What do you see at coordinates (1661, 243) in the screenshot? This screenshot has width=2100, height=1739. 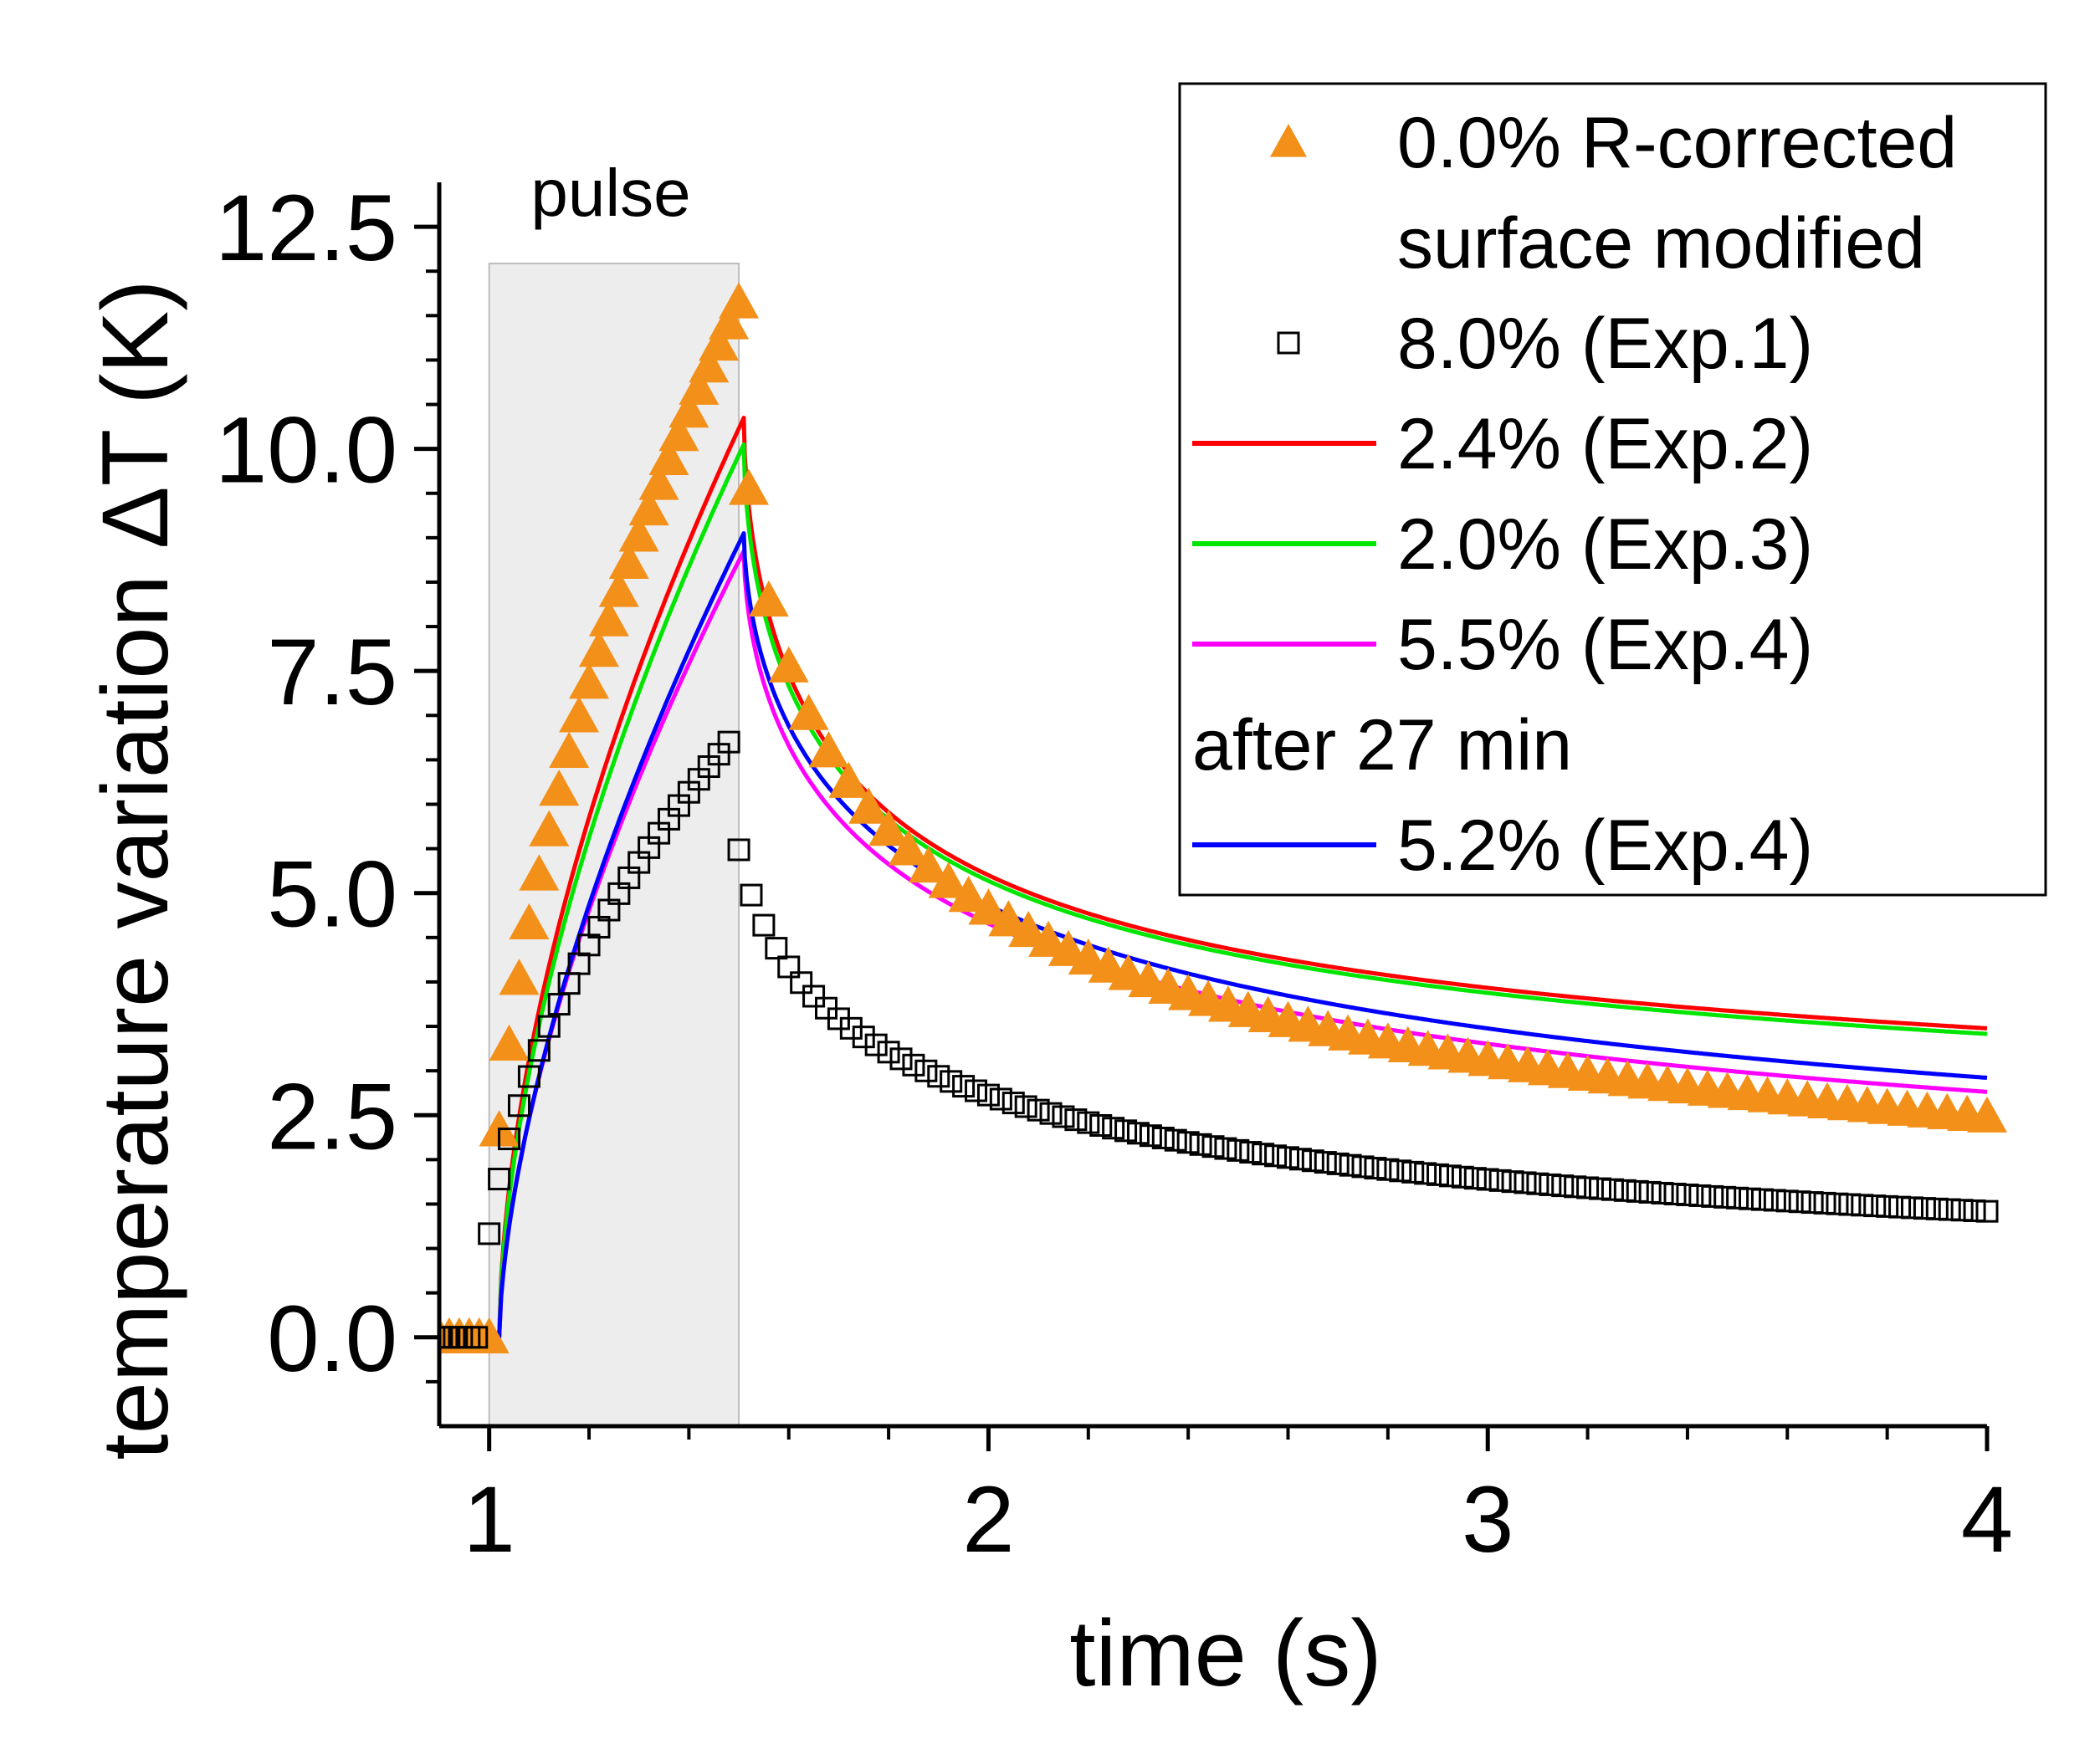 I see `legend-label: surface modified` at bounding box center [1661, 243].